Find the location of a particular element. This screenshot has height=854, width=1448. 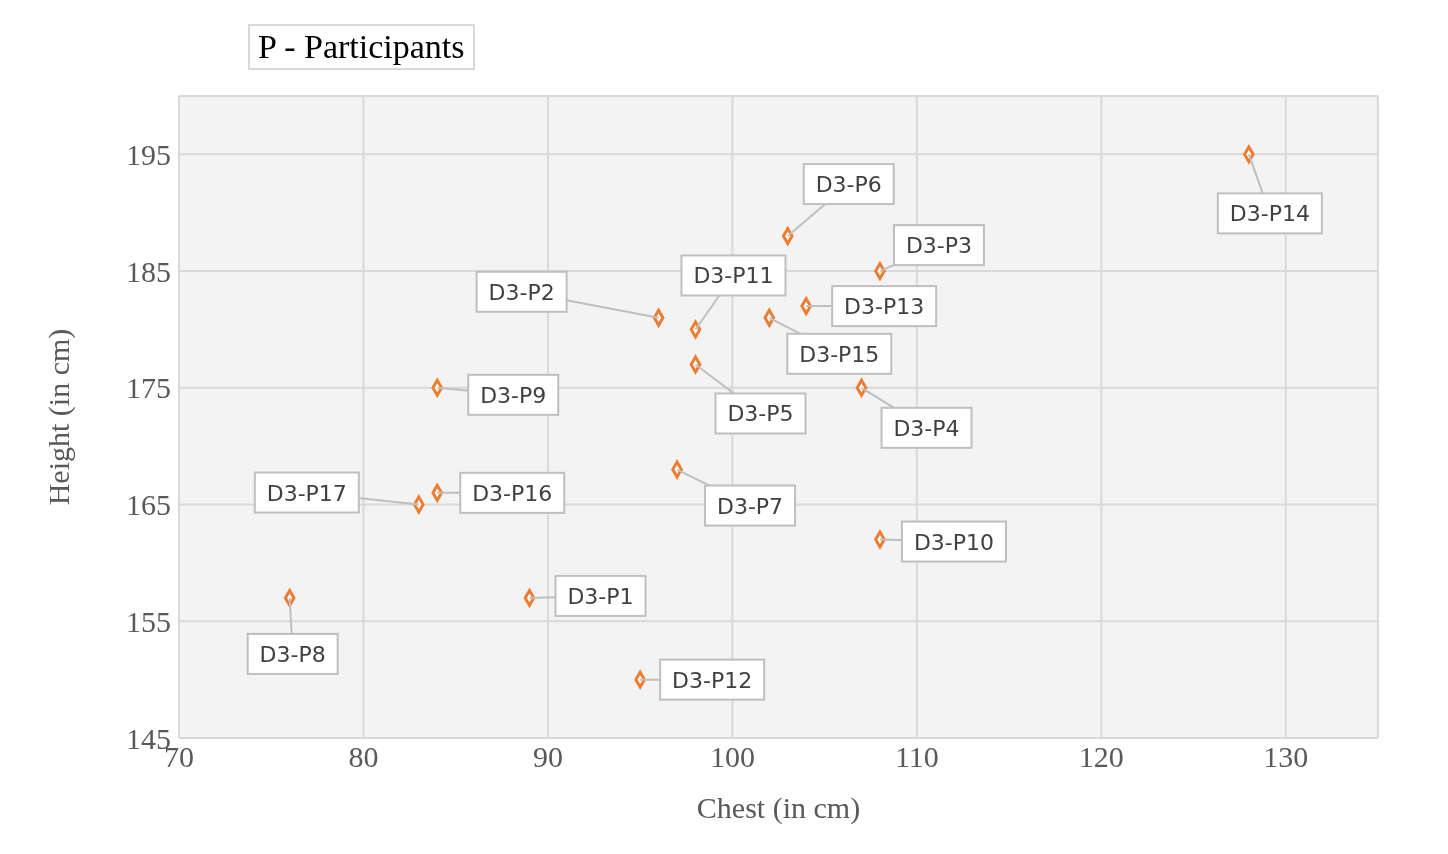

x-tick-label: 80 is located at coordinates (363, 757).